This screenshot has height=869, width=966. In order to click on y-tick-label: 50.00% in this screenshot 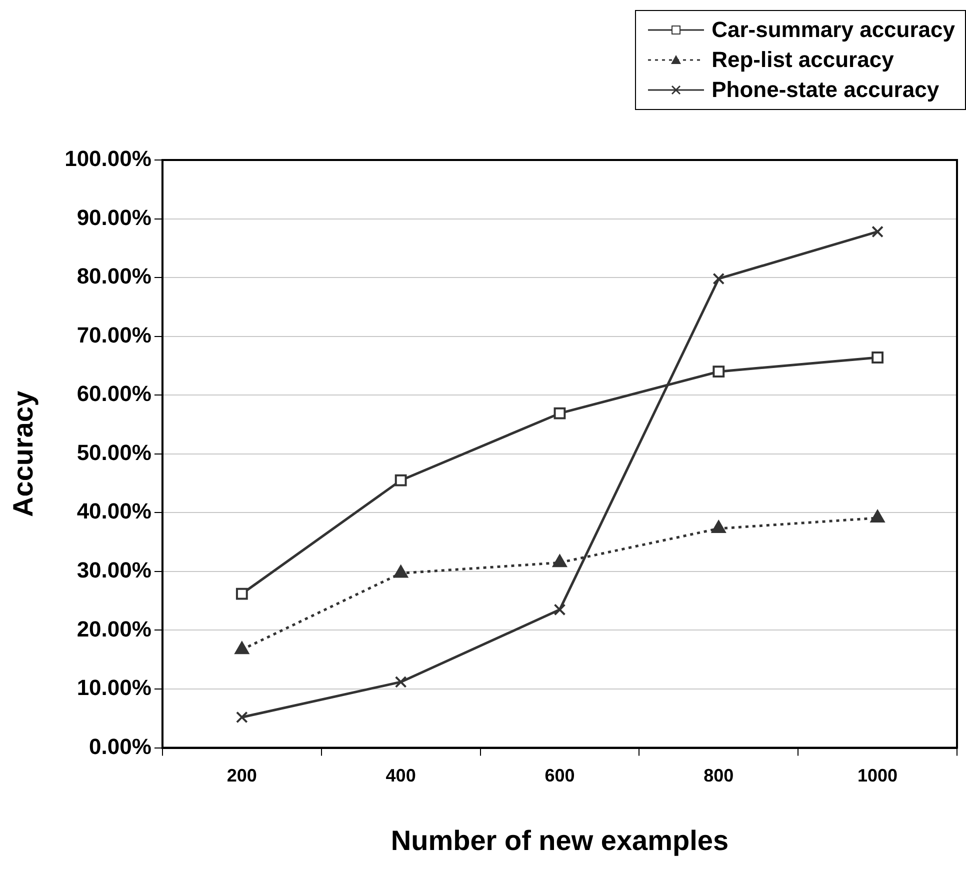, I will do `click(114, 452)`.